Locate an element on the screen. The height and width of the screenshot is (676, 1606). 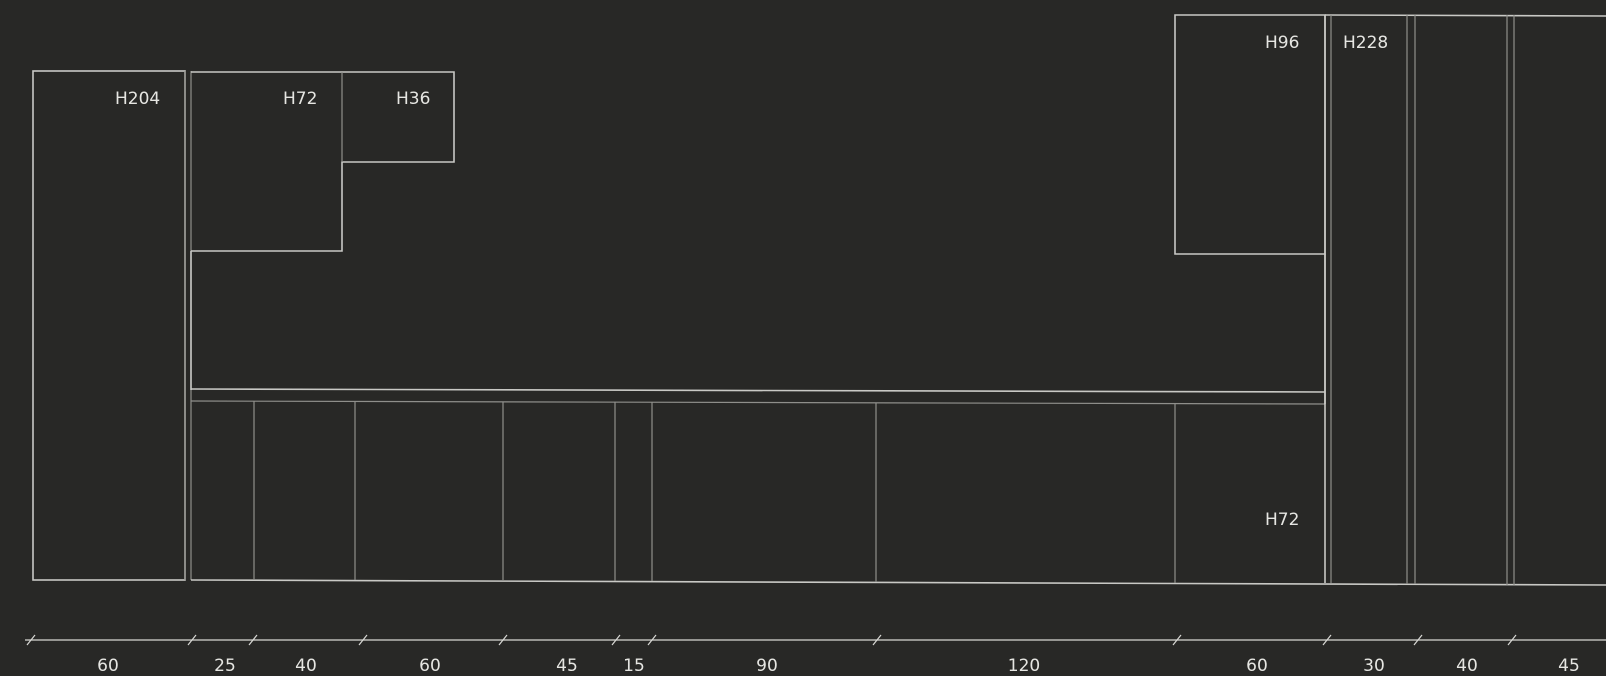
dimension-60-a: 60 is located at coordinates (108, 666).